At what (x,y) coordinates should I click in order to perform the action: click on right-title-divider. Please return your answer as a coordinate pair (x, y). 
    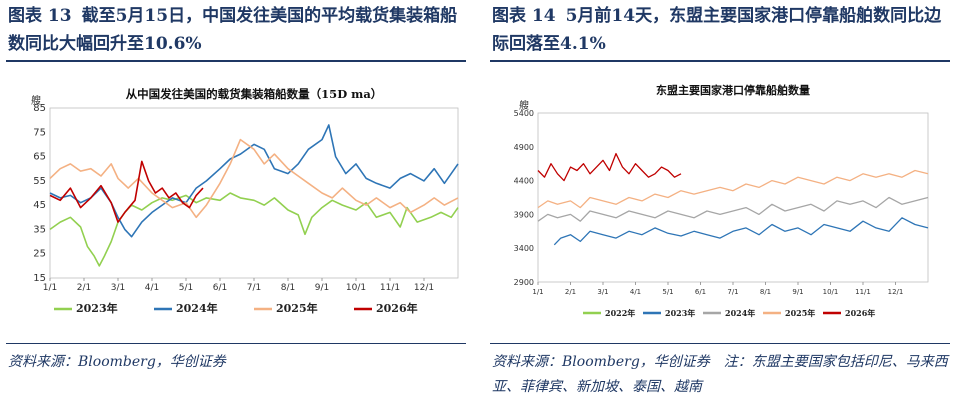
    Looking at the image, I should click on (720, 61).